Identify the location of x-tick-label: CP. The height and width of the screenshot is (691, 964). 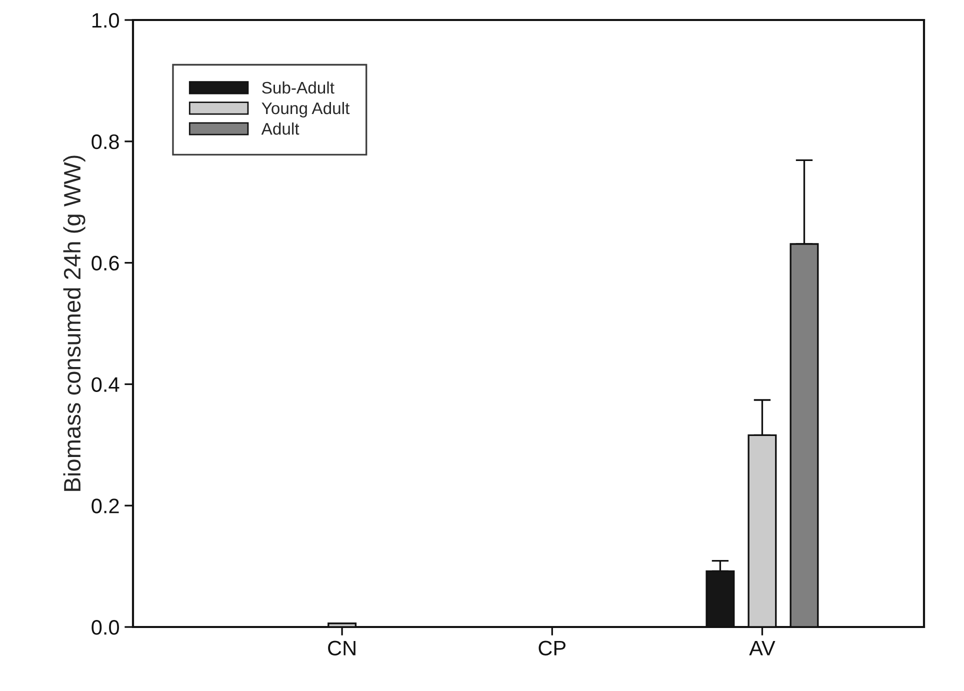
(552, 648).